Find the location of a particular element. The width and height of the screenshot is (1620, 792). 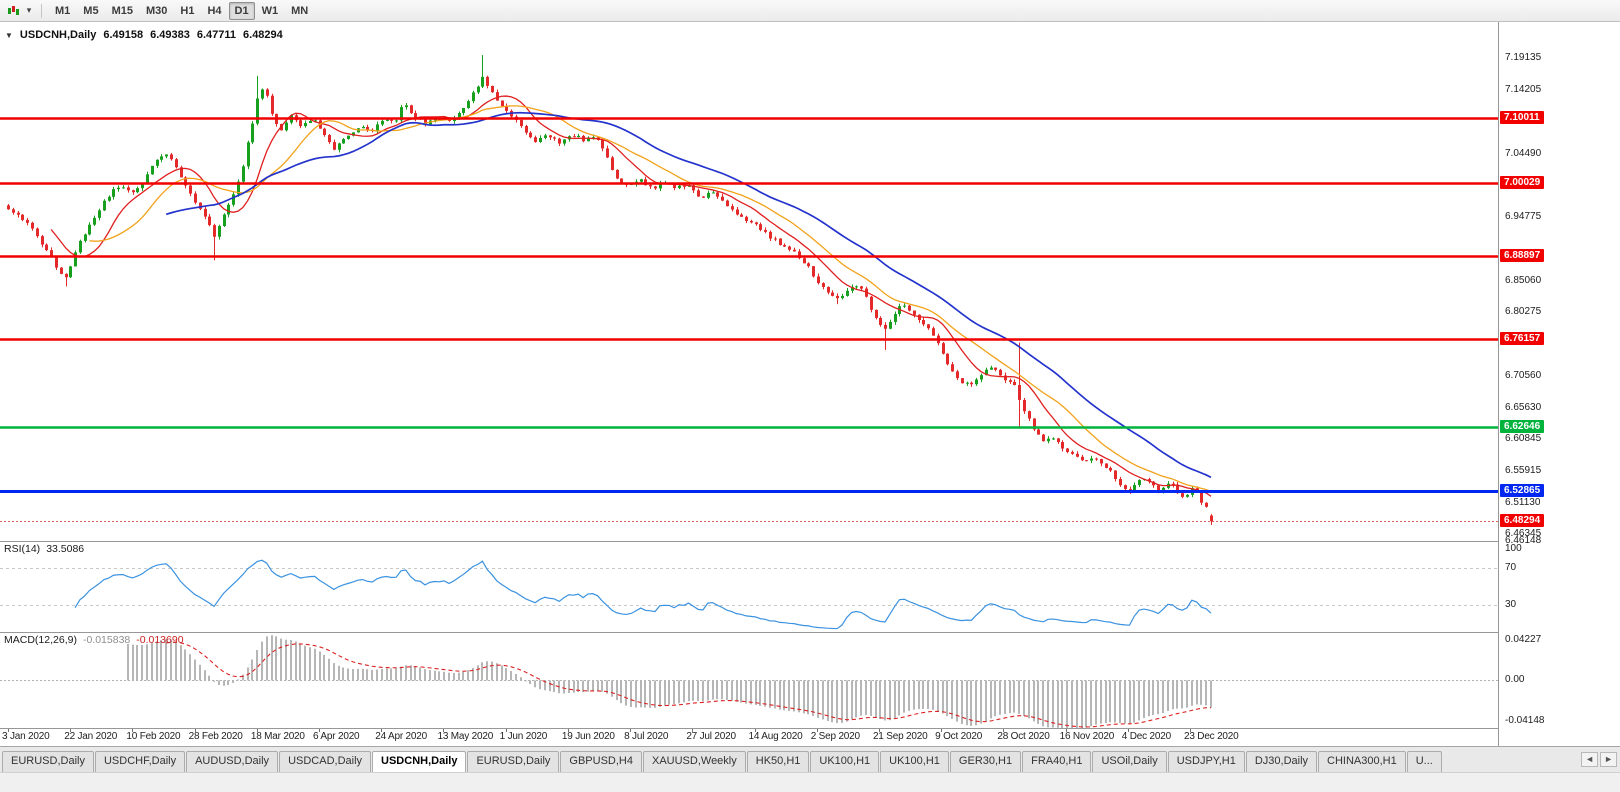

macd-axis-label: -0.04148 is located at coordinates (1525, 720).